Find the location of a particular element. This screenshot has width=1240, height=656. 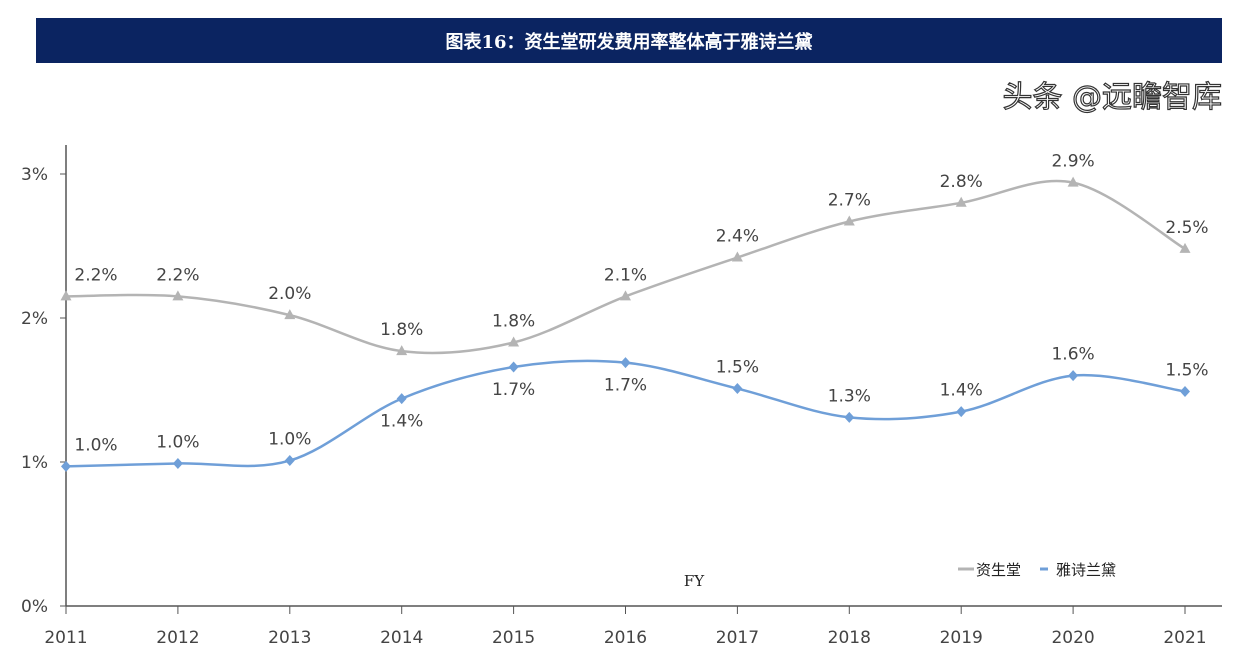

x-tick-label: 2011 is located at coordinates (65, 638).